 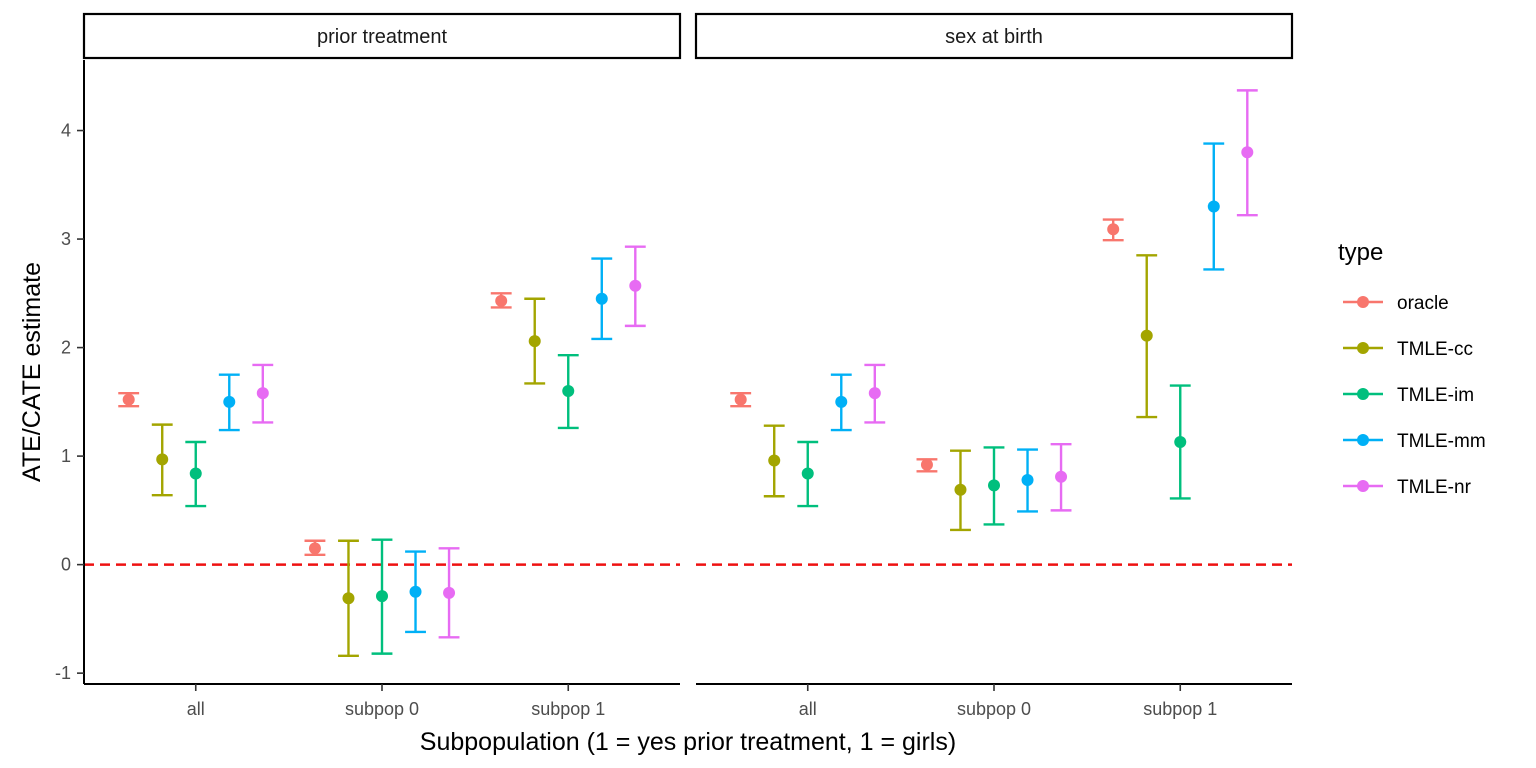 I want to click on legend-entry-TMLE-mm: TMLE-mm, so click(x=1414, y=441).